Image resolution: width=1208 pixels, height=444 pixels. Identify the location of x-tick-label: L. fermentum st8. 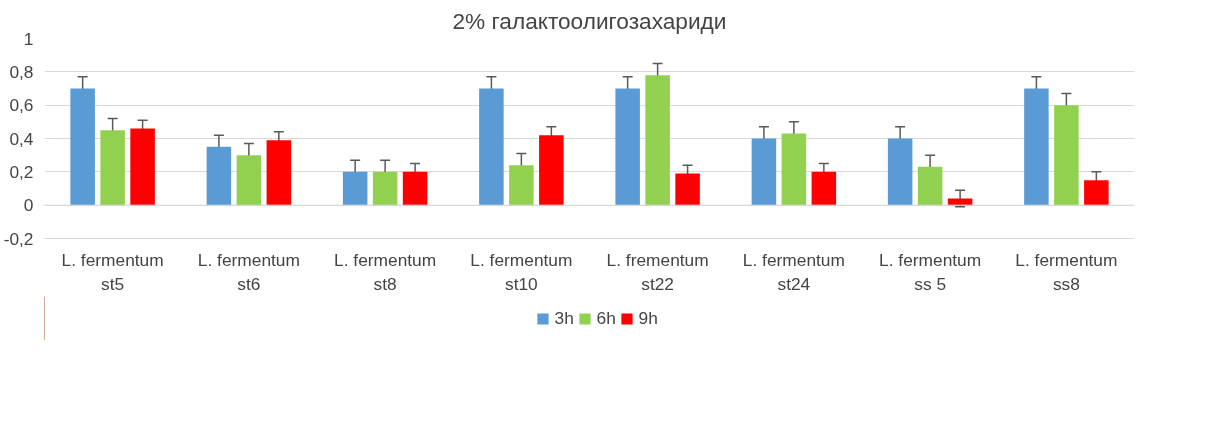
(385, 271).